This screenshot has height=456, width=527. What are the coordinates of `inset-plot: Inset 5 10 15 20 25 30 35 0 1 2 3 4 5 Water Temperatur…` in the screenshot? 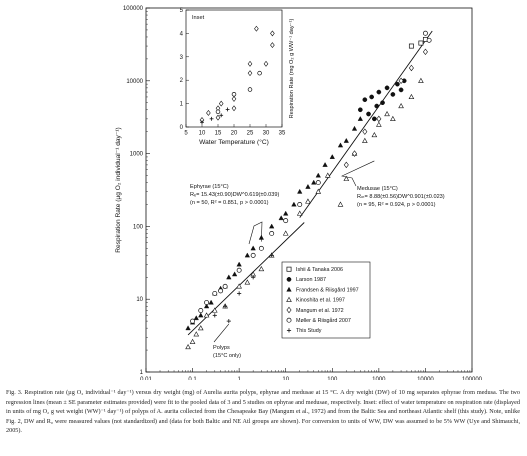 It's located at (237, 77).